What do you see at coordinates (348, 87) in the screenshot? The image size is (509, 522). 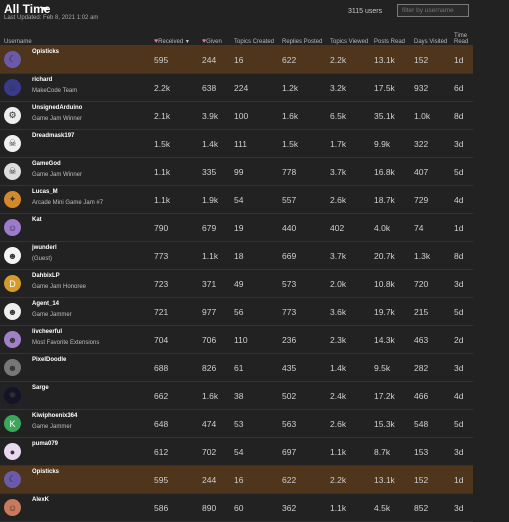 I see `topics-viewed-value: 3.2k` at bounding box center [348, 87].